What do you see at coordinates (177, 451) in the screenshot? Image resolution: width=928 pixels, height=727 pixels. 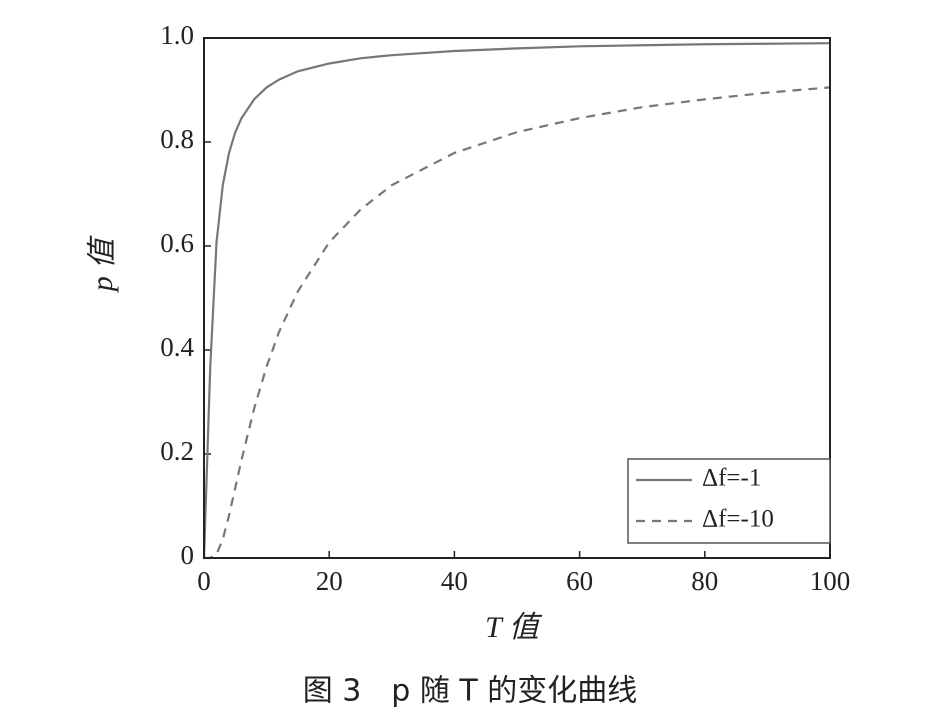 I see `y-tick-label: 0.2` at bounding box center [177, 451].